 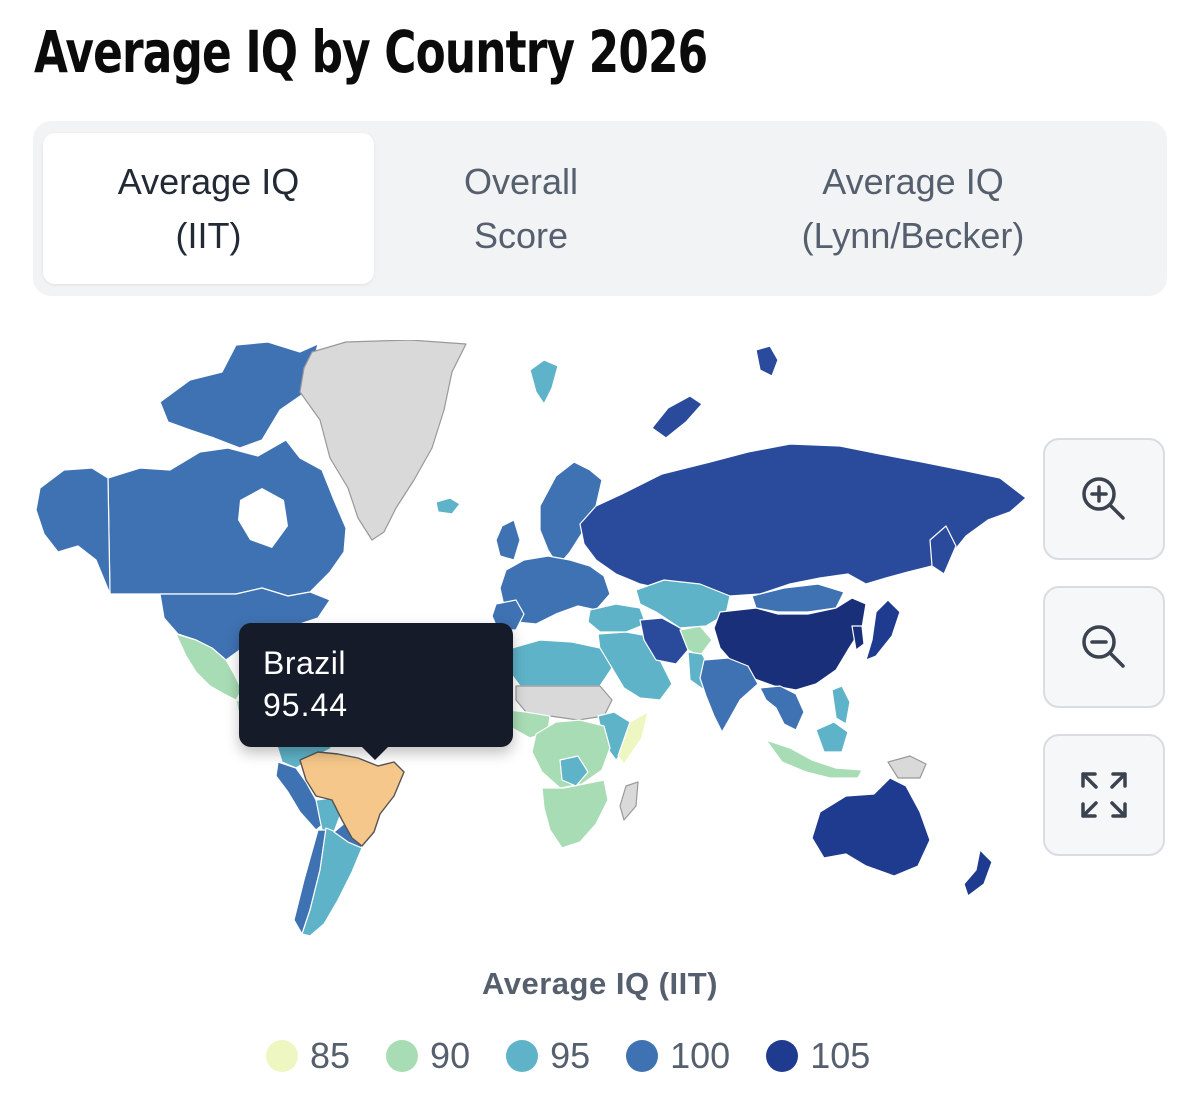 What do you see at coordinates (871, 827) in the screenshot?
I see `country-australia` at bounding box center [871, 827].